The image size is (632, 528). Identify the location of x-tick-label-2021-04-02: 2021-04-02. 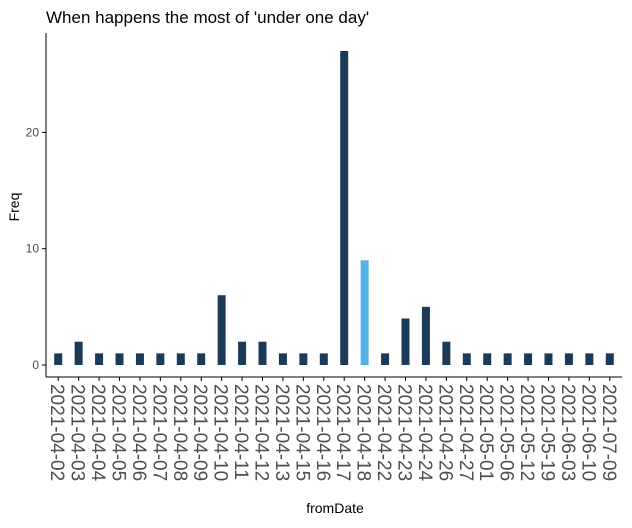
(56, 432).